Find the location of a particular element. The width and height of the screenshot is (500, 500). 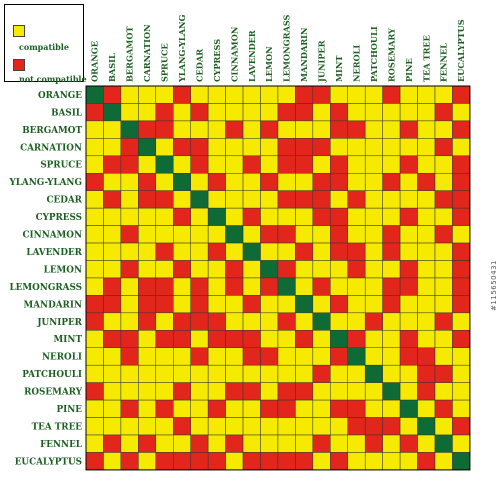

row-label: BASIL is located at coordinates (66, 113).